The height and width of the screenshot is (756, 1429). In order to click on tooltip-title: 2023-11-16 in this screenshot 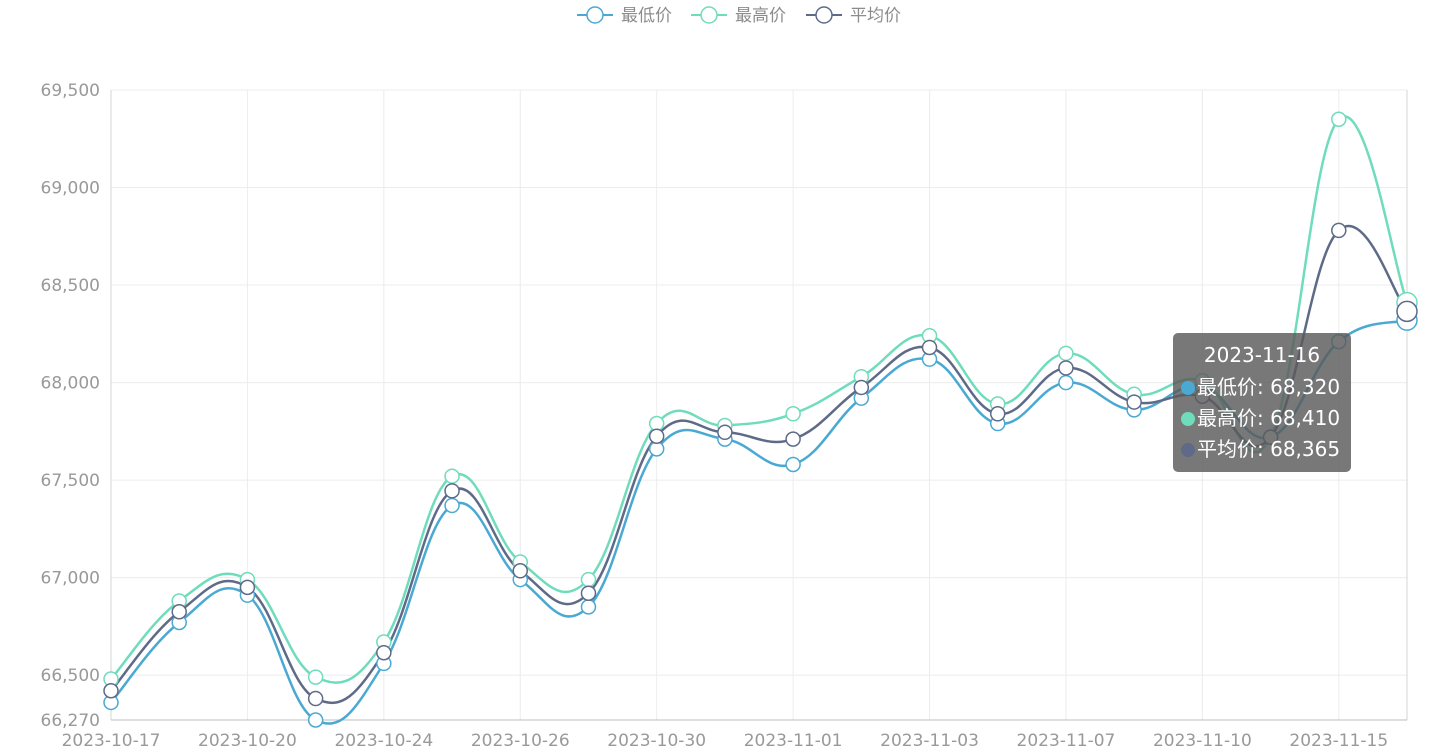, I will do `click(1262, 355)`.